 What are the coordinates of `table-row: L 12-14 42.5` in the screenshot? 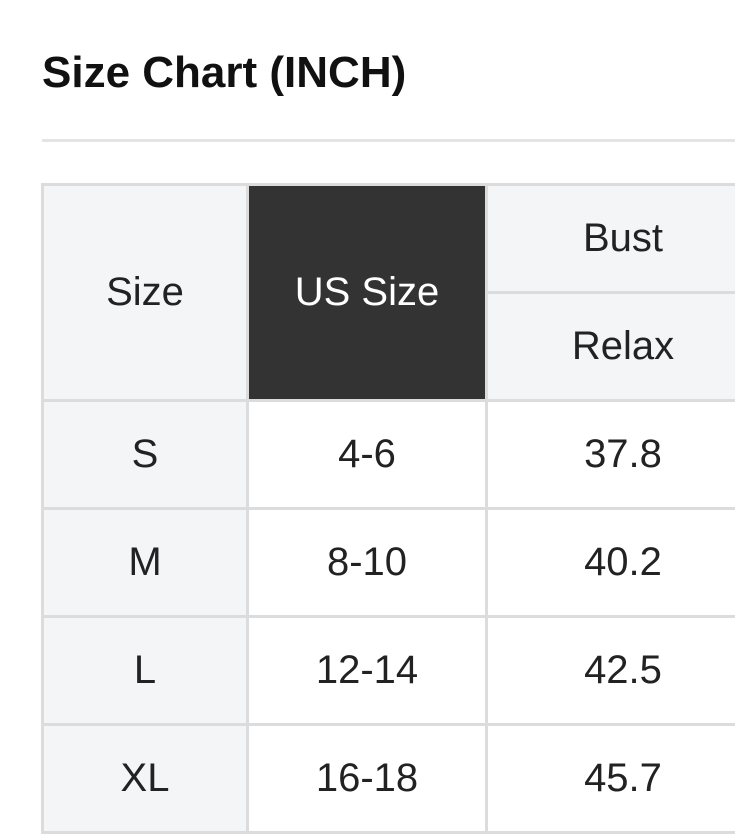 It's located at (388, 670).